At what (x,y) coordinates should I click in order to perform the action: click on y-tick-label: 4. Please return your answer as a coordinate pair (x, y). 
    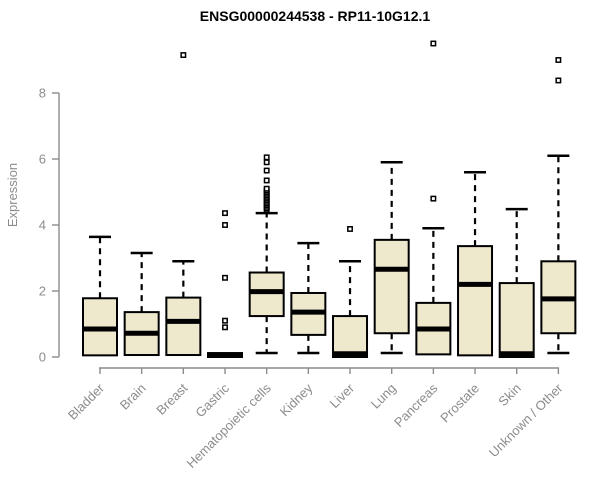
    Looking at the image, I should click on (42, 225).